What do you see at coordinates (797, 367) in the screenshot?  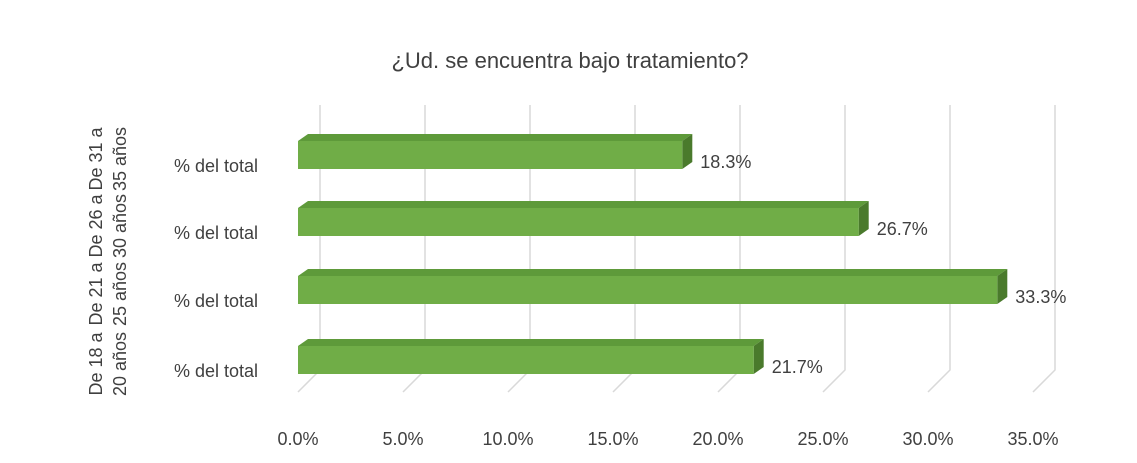 I see `value-label: 21.7%` at bounding box center [797, 367].